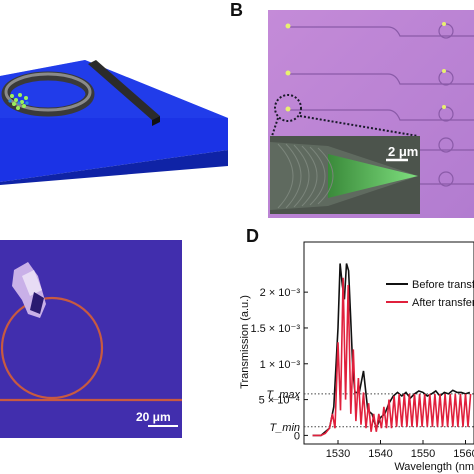  Describe the element at coordinates (403, 151) in the screenshot. I see `scale-label-b: 2 μm` at that location.